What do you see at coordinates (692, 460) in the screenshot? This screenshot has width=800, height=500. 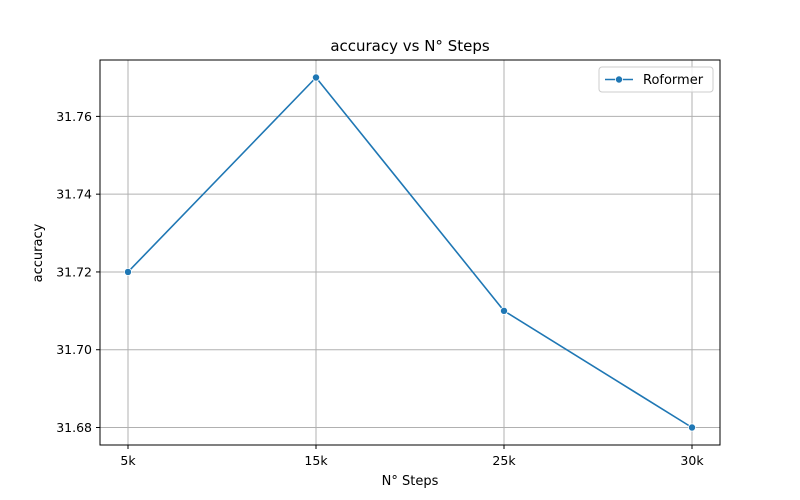 I see `x-tick-label: 30k` at bounding box center [692, 460].